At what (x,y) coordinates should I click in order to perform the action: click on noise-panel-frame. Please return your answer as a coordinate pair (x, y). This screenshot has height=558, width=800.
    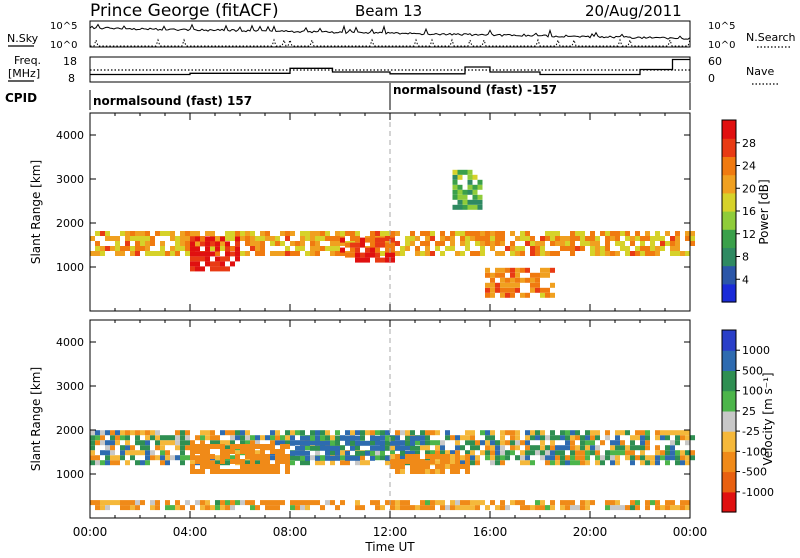
    Looking at the image, I should click on (390, 34).